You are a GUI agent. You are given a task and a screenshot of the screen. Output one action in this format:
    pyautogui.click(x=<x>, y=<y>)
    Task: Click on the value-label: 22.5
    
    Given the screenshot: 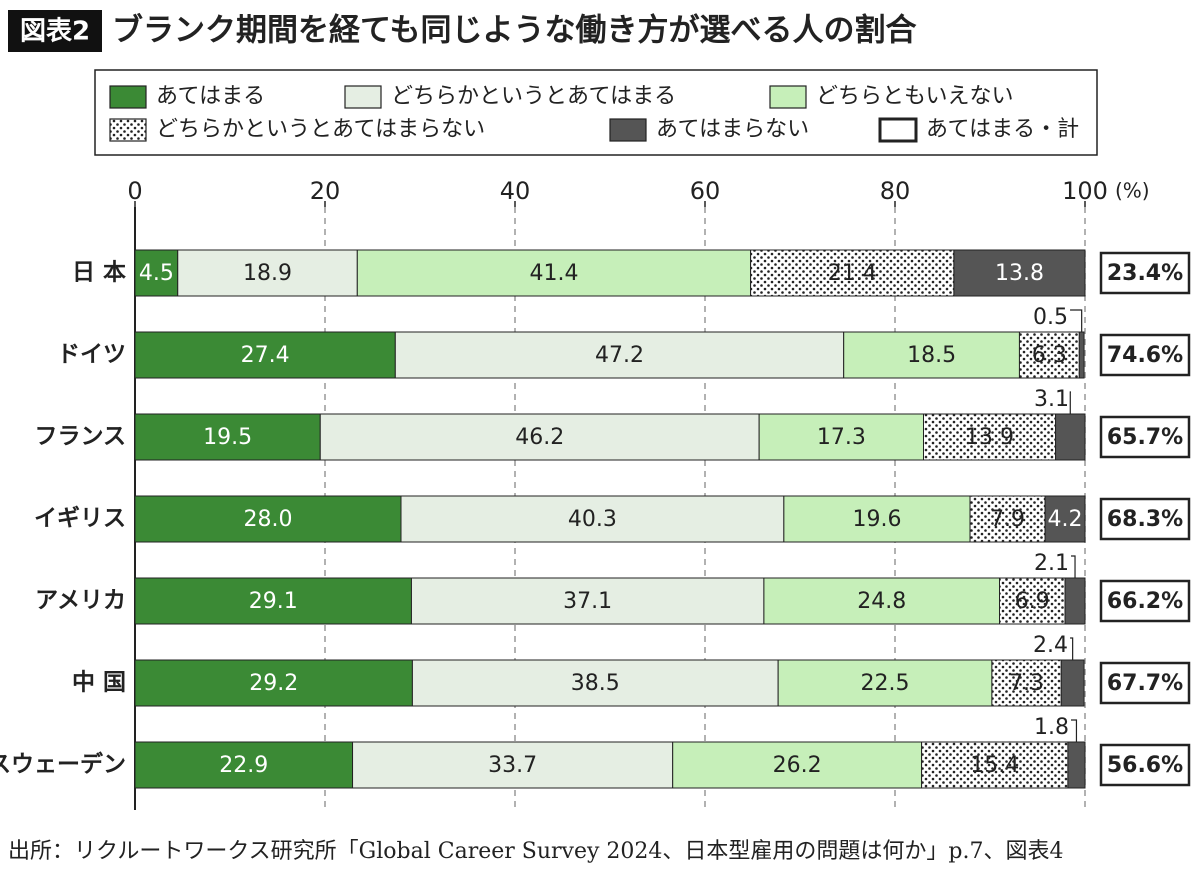 What is the action you would take?
    pyautogui.click(x=885, y=683)
    